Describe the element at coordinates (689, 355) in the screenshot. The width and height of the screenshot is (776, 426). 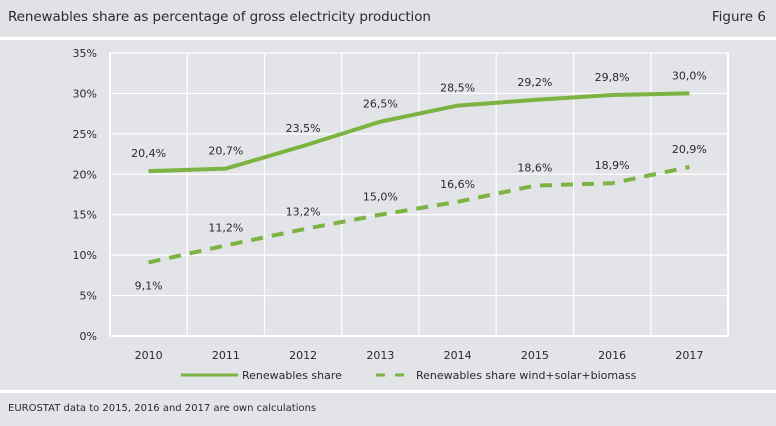
I see `x-tick-label: 2017` at that location.